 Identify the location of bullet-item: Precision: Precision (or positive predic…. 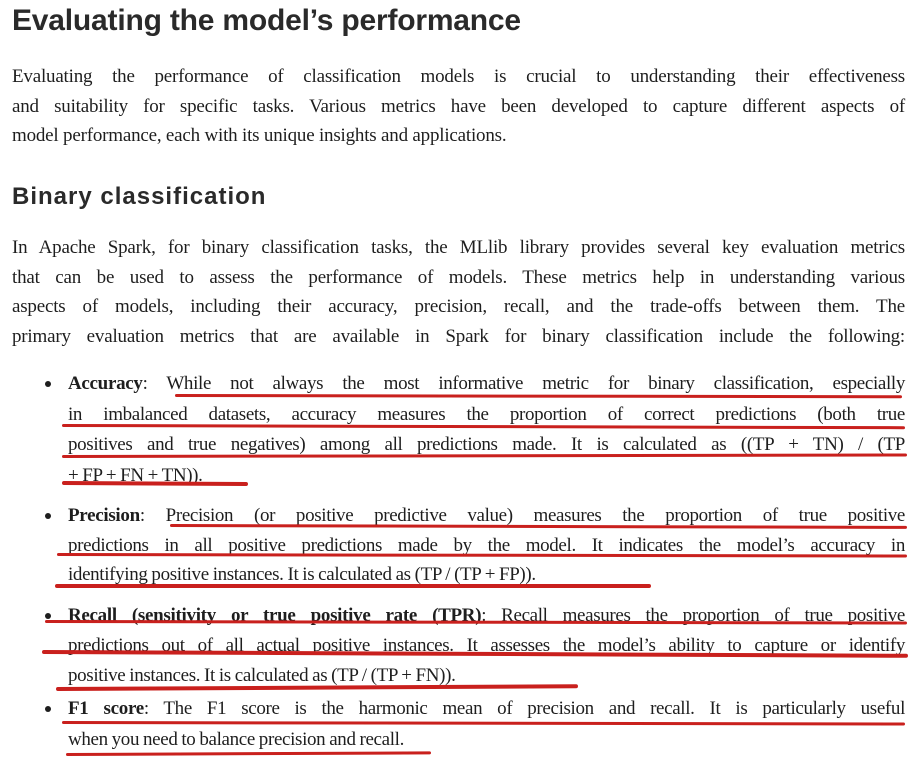
(475, 545).